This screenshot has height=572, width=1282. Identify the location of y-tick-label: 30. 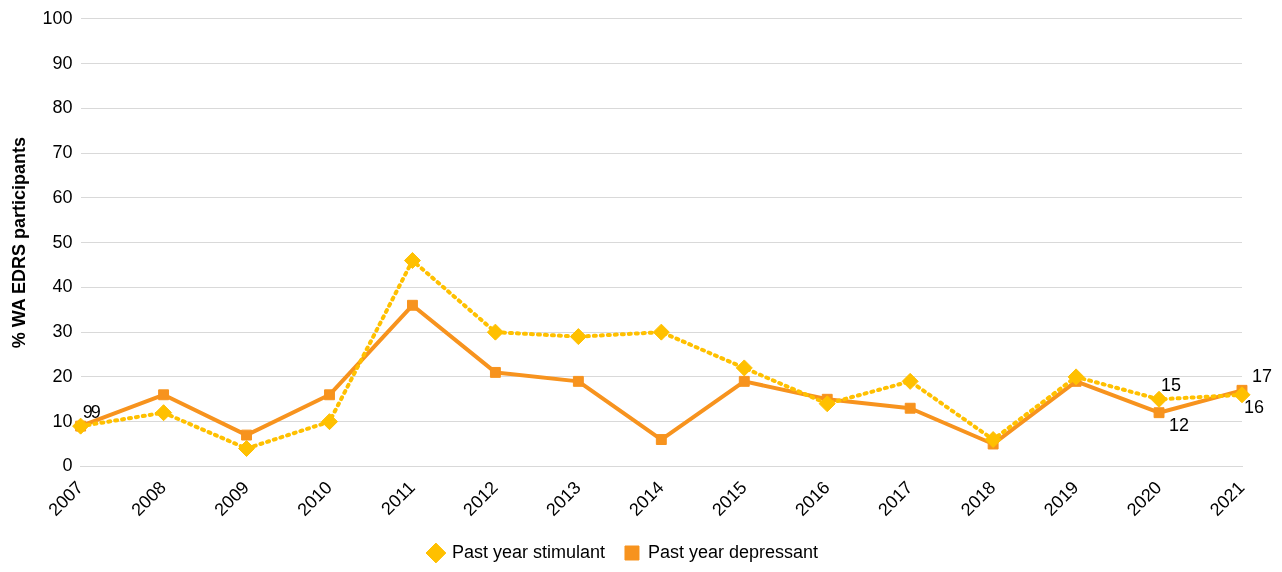
(62, 331).